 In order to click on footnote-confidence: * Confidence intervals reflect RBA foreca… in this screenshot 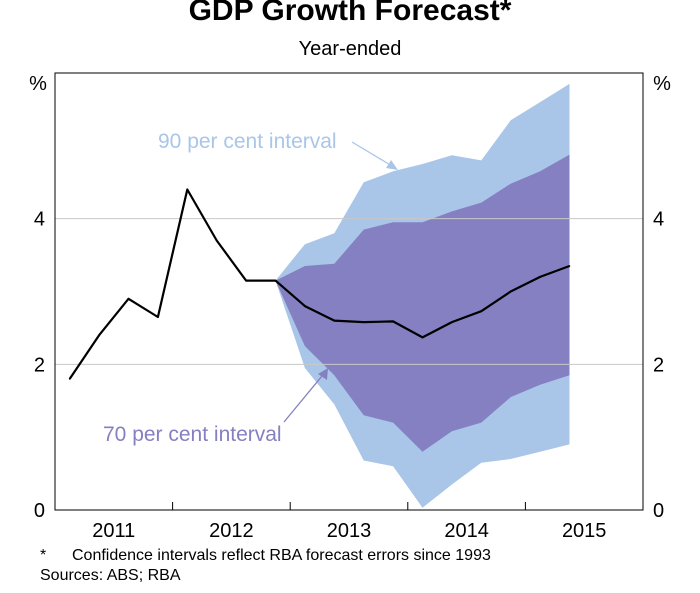, I will do `click(265, 556)`.